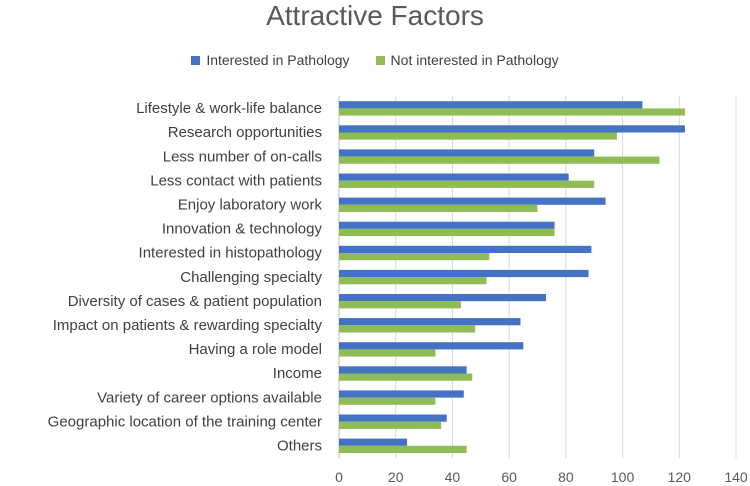 The height and width of the screenshot is (486, 750). What do you see at coordinates (736, 477) in the screenshot?
I see `x-tick-label-140: 140` at bounding box center [736, 477].